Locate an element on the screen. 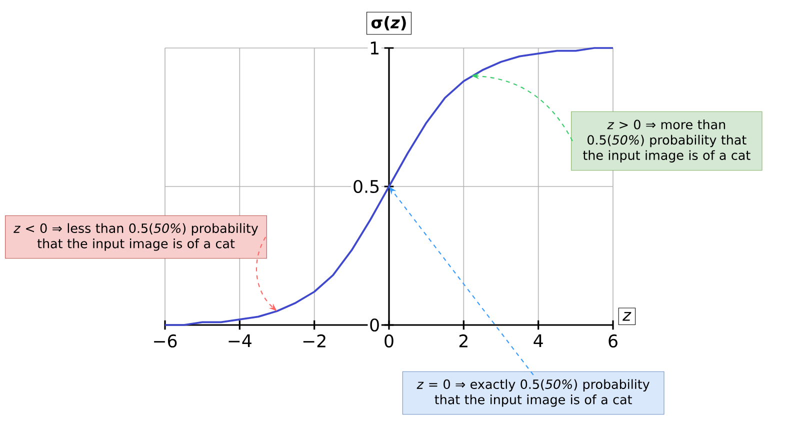 This screenshot has height=437, width=800. y-tick-label: 0.5 is located at coordinates (366, 187).